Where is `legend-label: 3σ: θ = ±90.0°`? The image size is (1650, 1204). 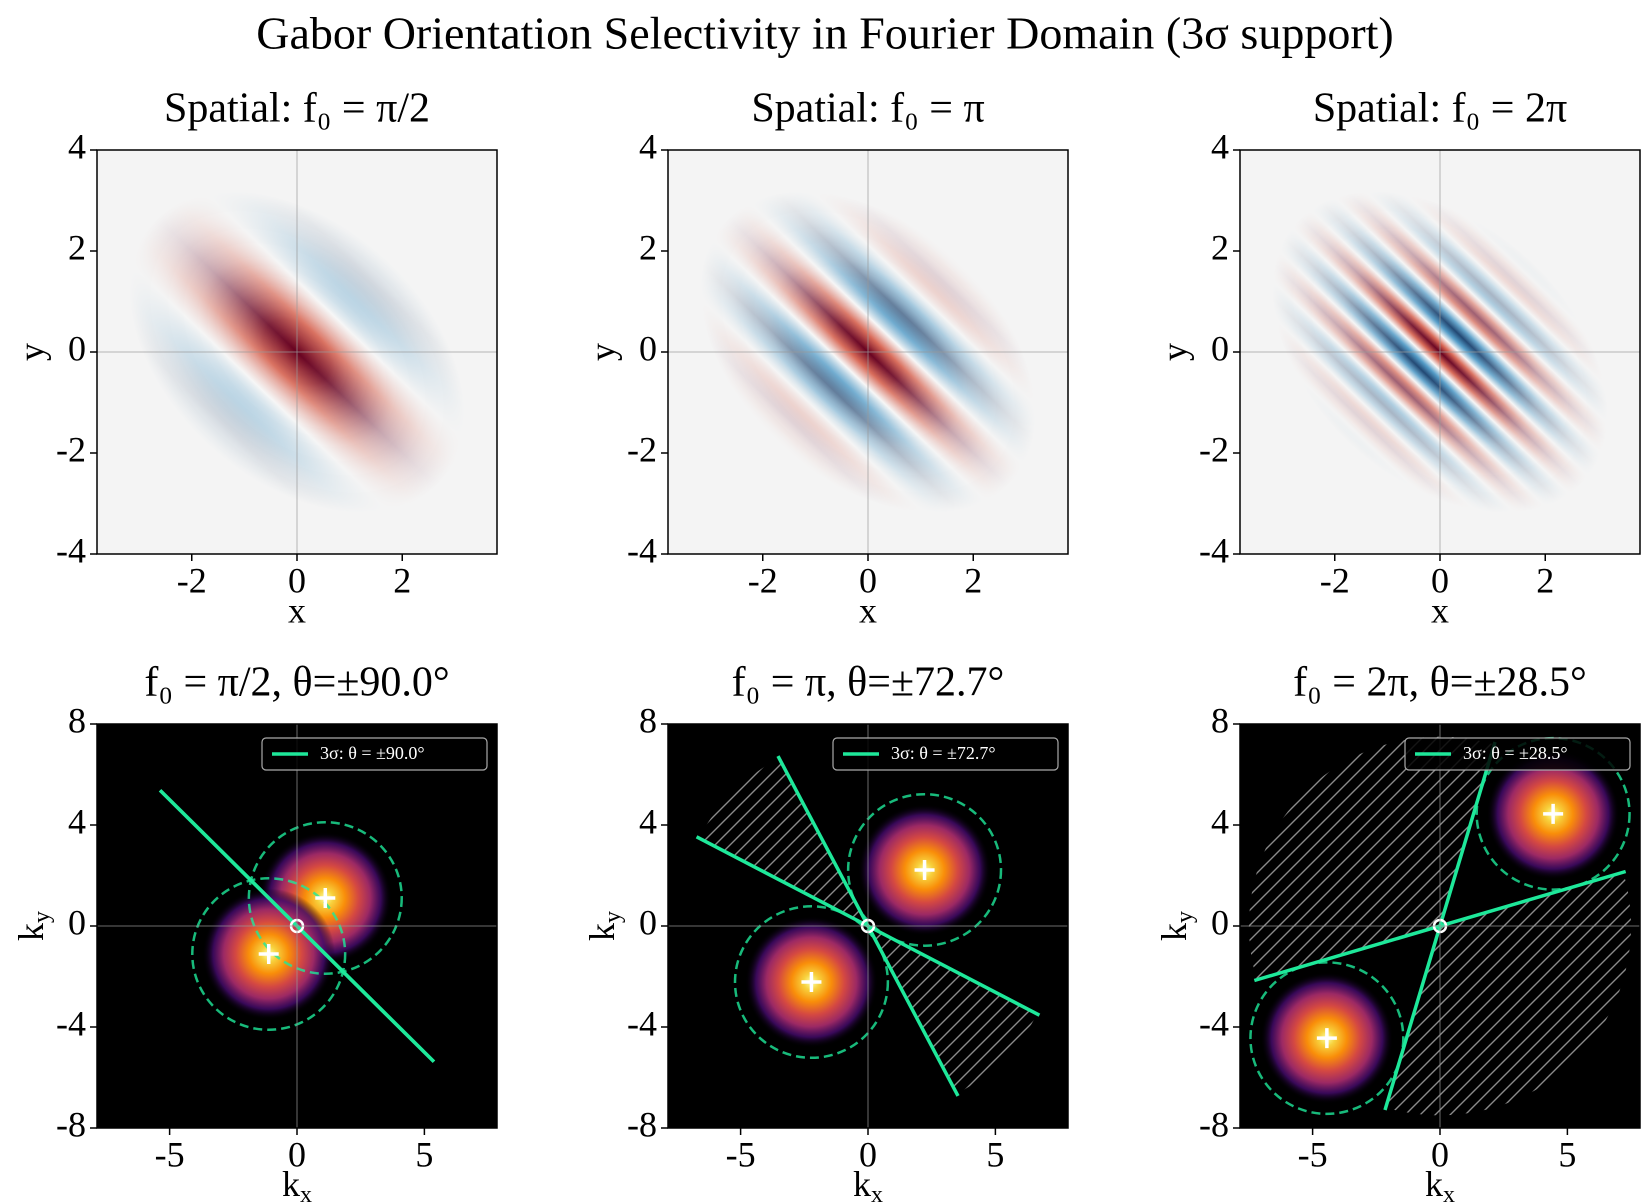
legend-label: 3σ: θ = ±90.0° is located at coordinates (372, 753).